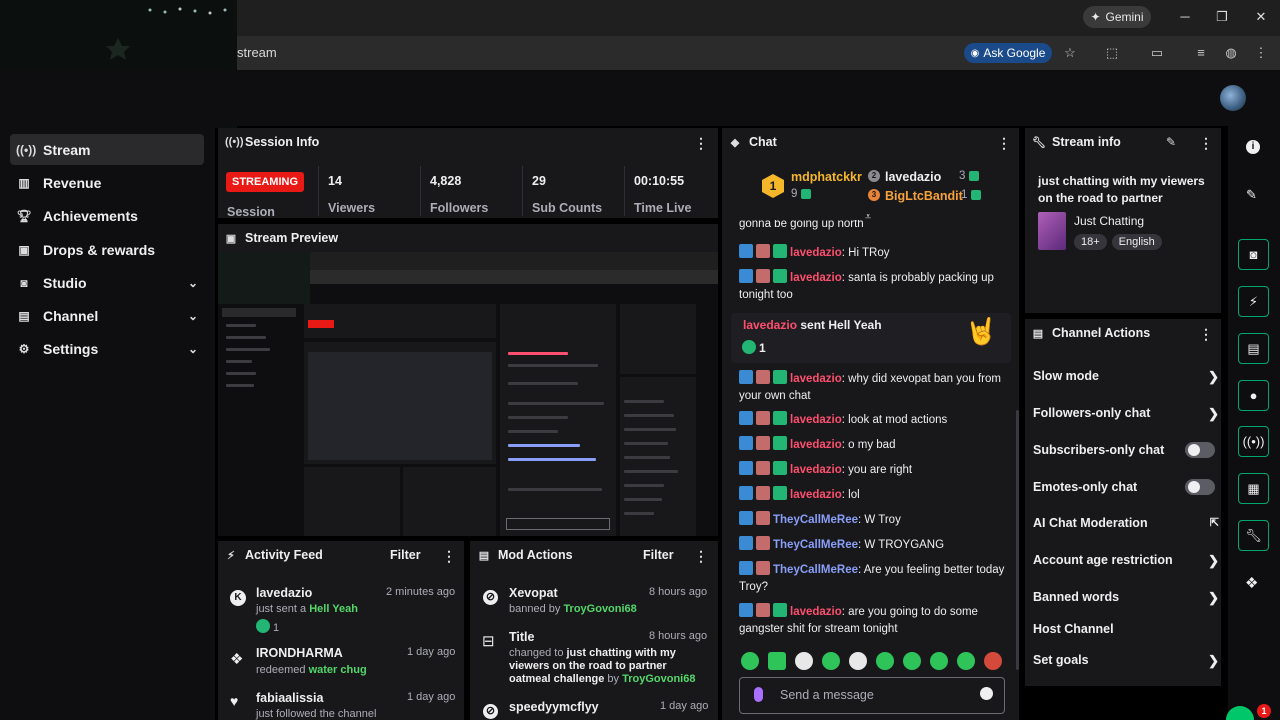  What do you see at coordinates (538, 653) in the screenshot?
I see `mod-detail-text: changed to` at bounding box center [538, 653].